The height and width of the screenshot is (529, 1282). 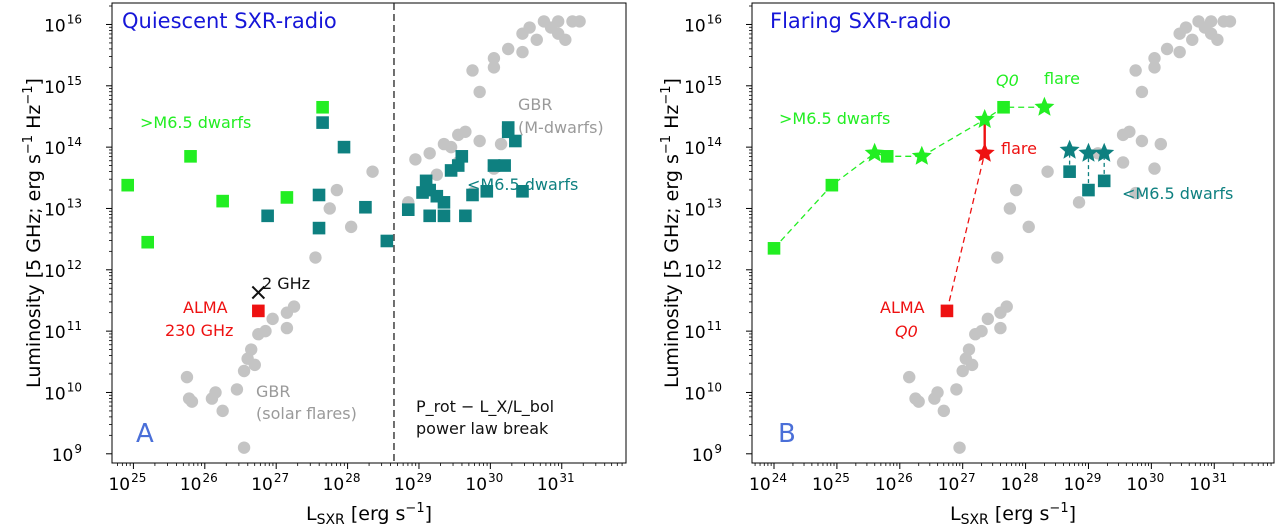 I want to click on x-tick-label: 1027, so click(x=270, y=483).